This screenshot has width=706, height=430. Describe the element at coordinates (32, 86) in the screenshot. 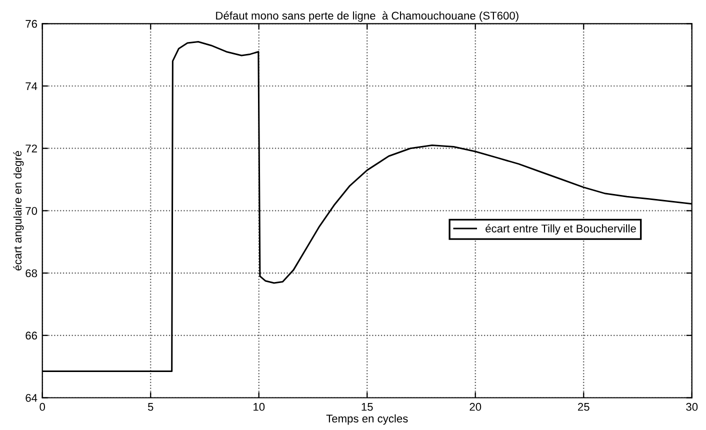

I see `y-tick-label: 74` at that location.